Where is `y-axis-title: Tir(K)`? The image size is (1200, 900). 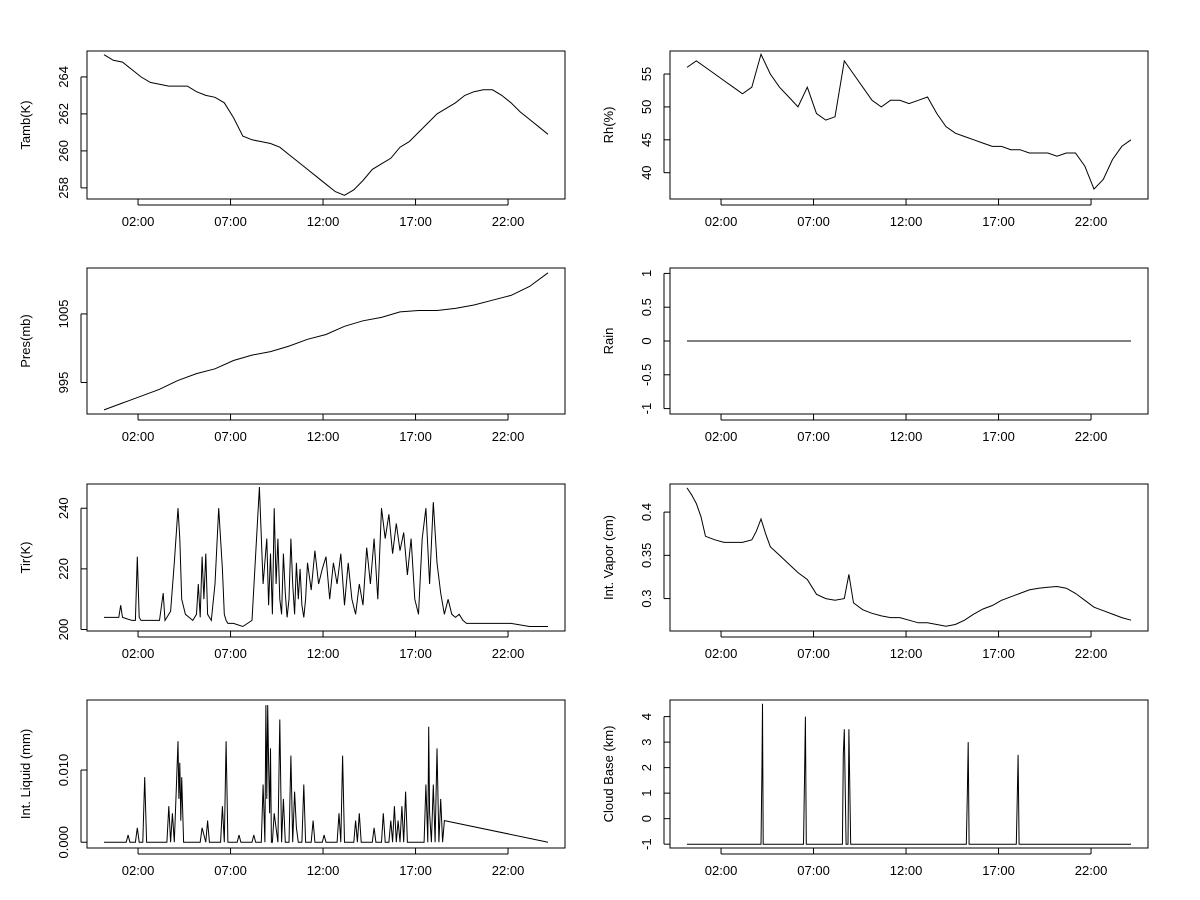 y-axis-title: Tir(K) is located at coordinates (25, 557).